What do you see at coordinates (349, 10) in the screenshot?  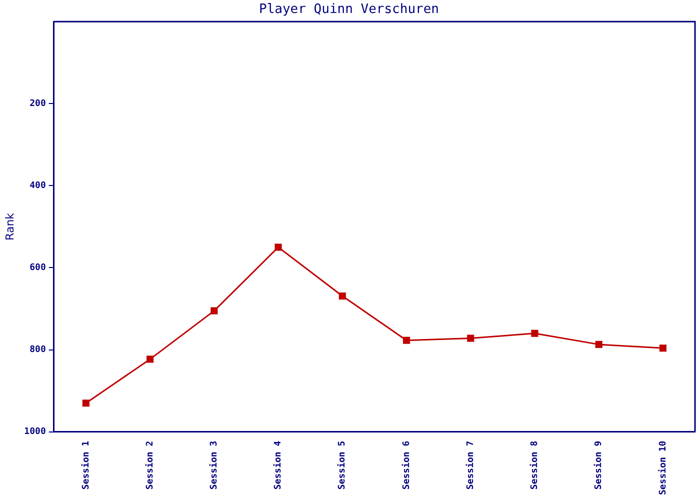 I see `chart-title: Player Quinn Verschuren` at bounding box center [349, 10].